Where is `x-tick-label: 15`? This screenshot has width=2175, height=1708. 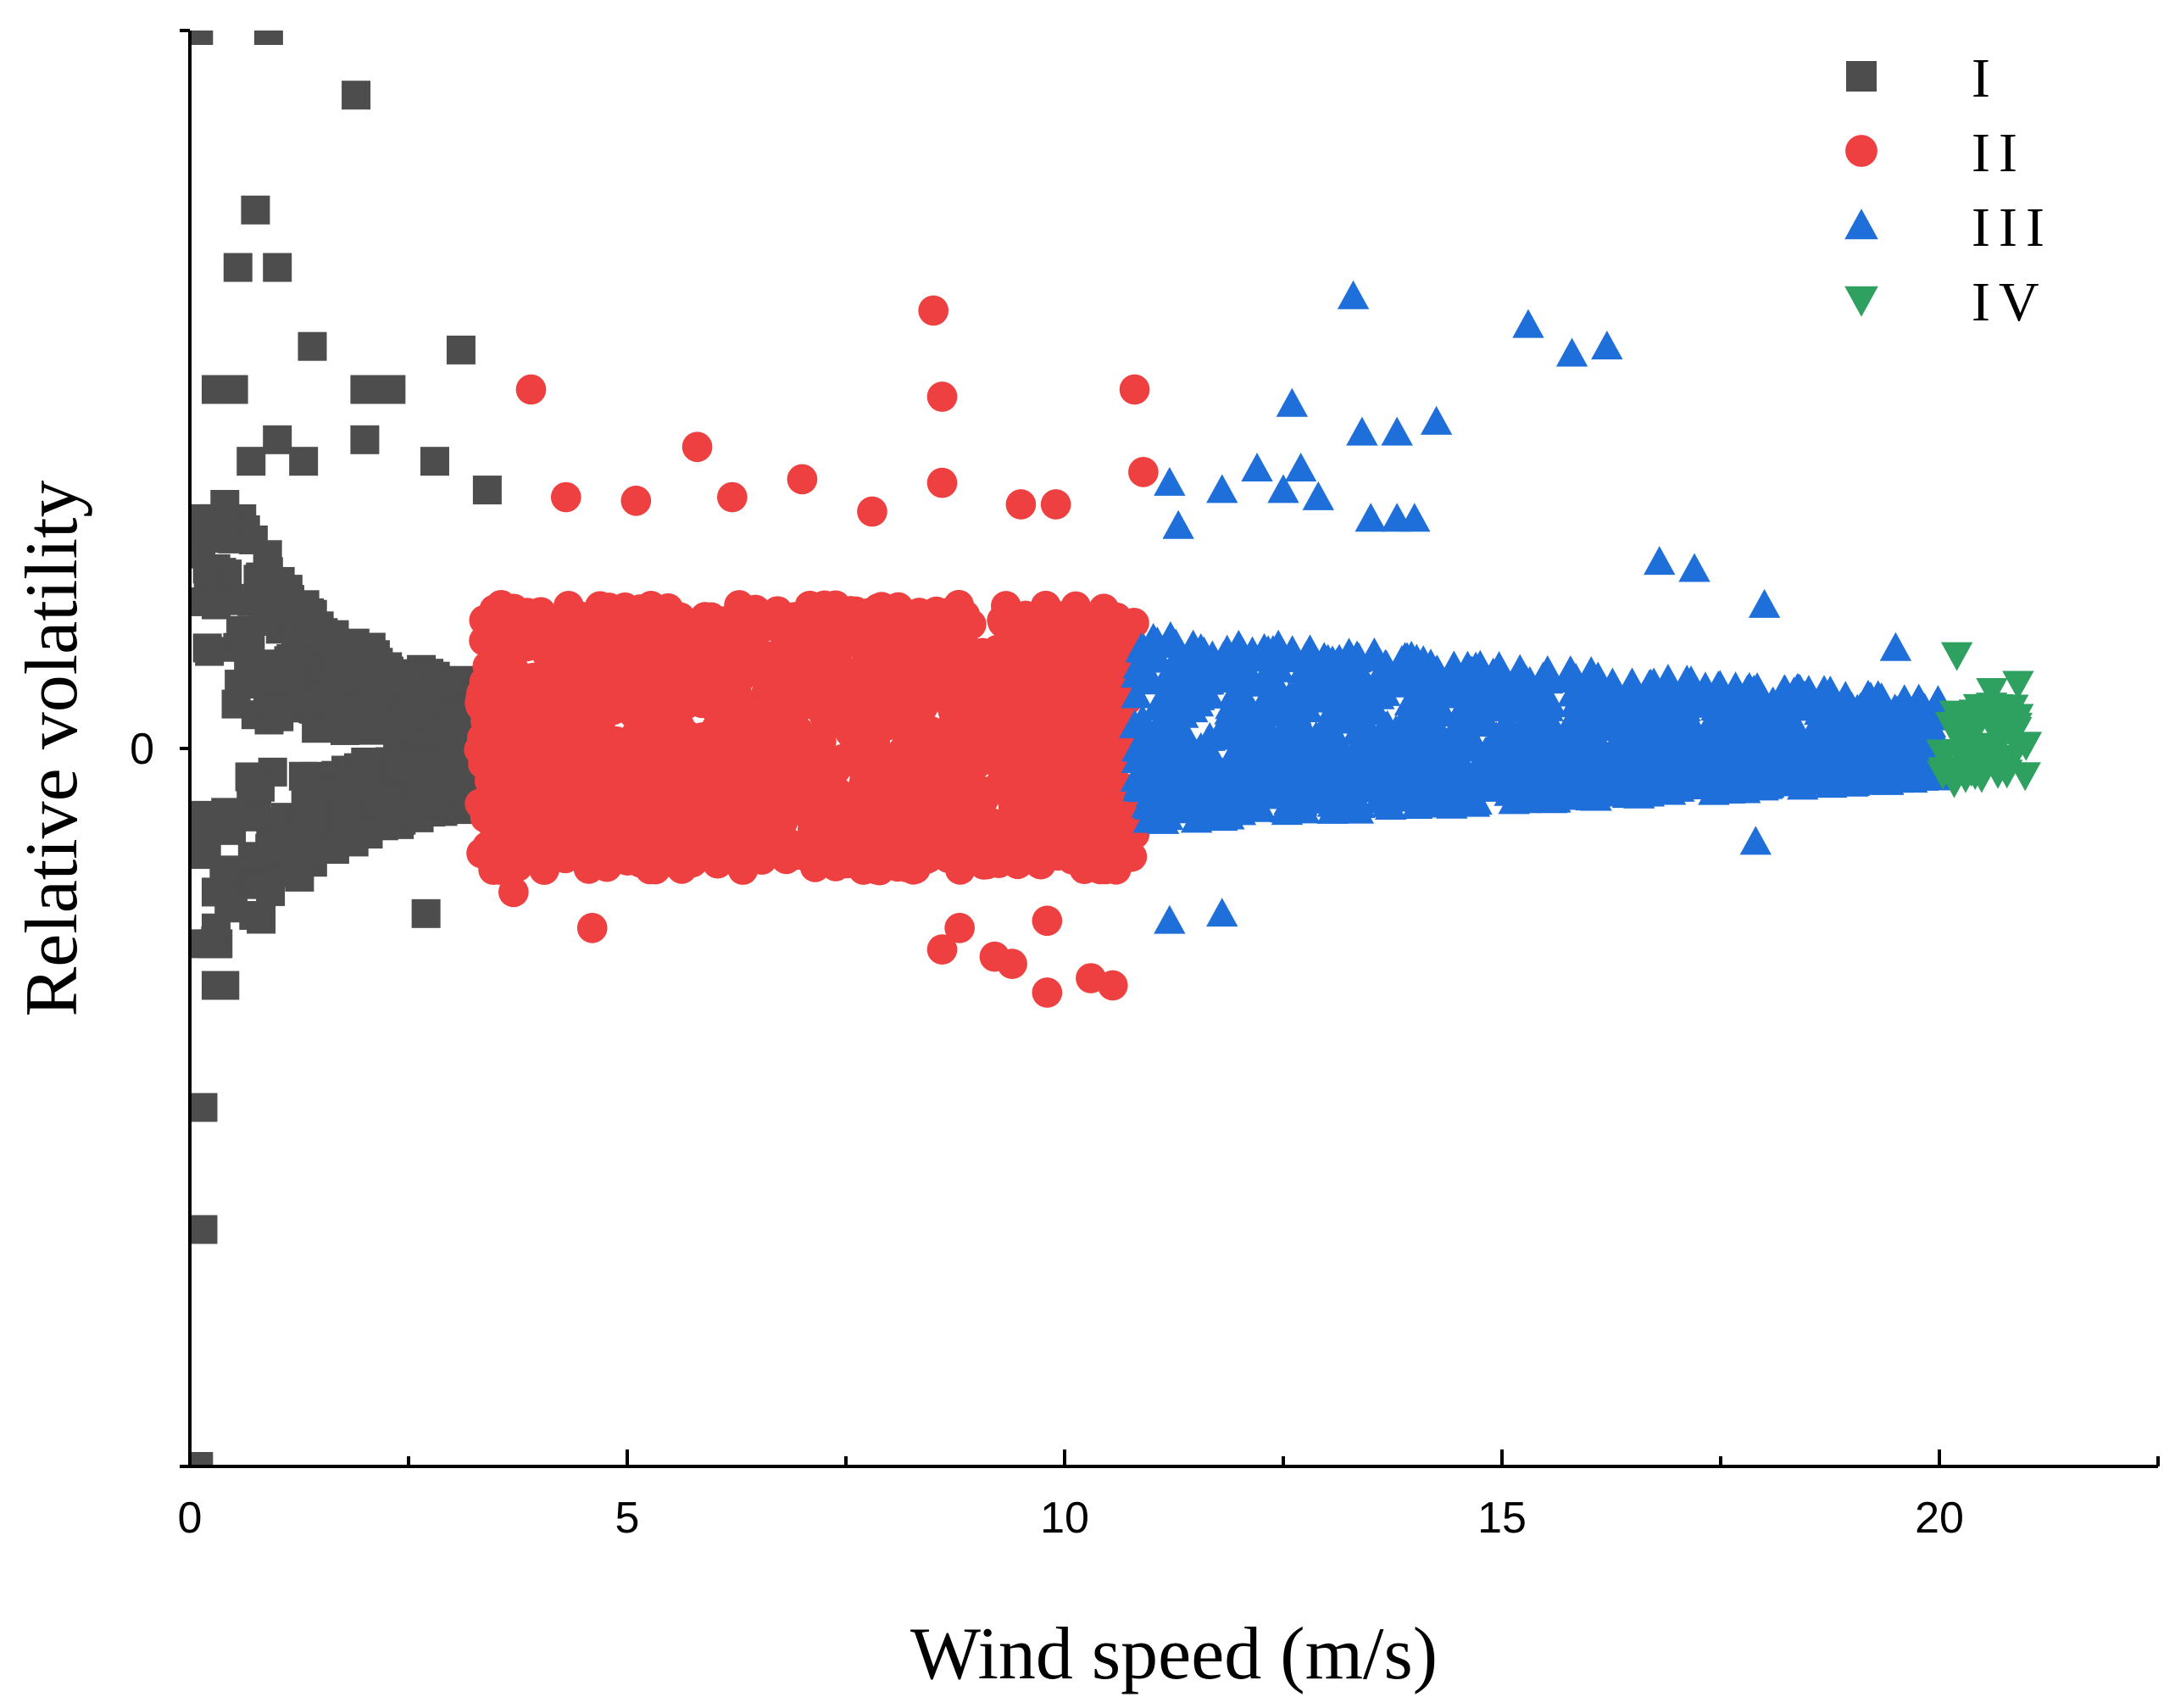 x-tick-label: 15 is located at coordinates (1502, 1518).